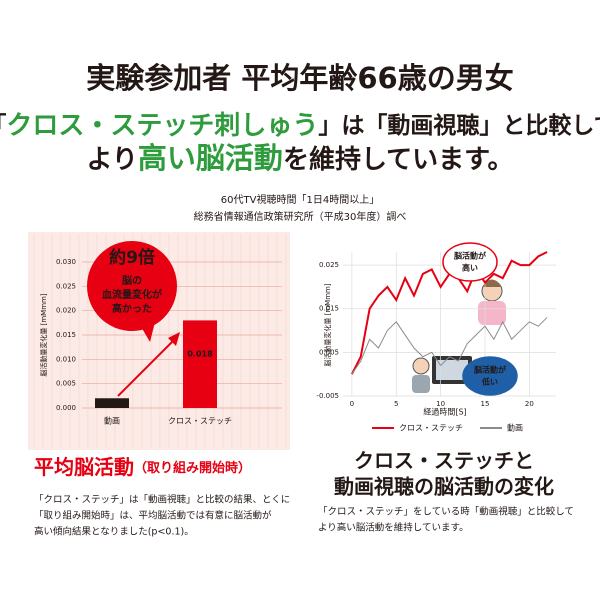  What do you see at coordinates (132, 257) in the screenshot?
I see `callout-text: 約9倍` at bounding box center [132, 257].